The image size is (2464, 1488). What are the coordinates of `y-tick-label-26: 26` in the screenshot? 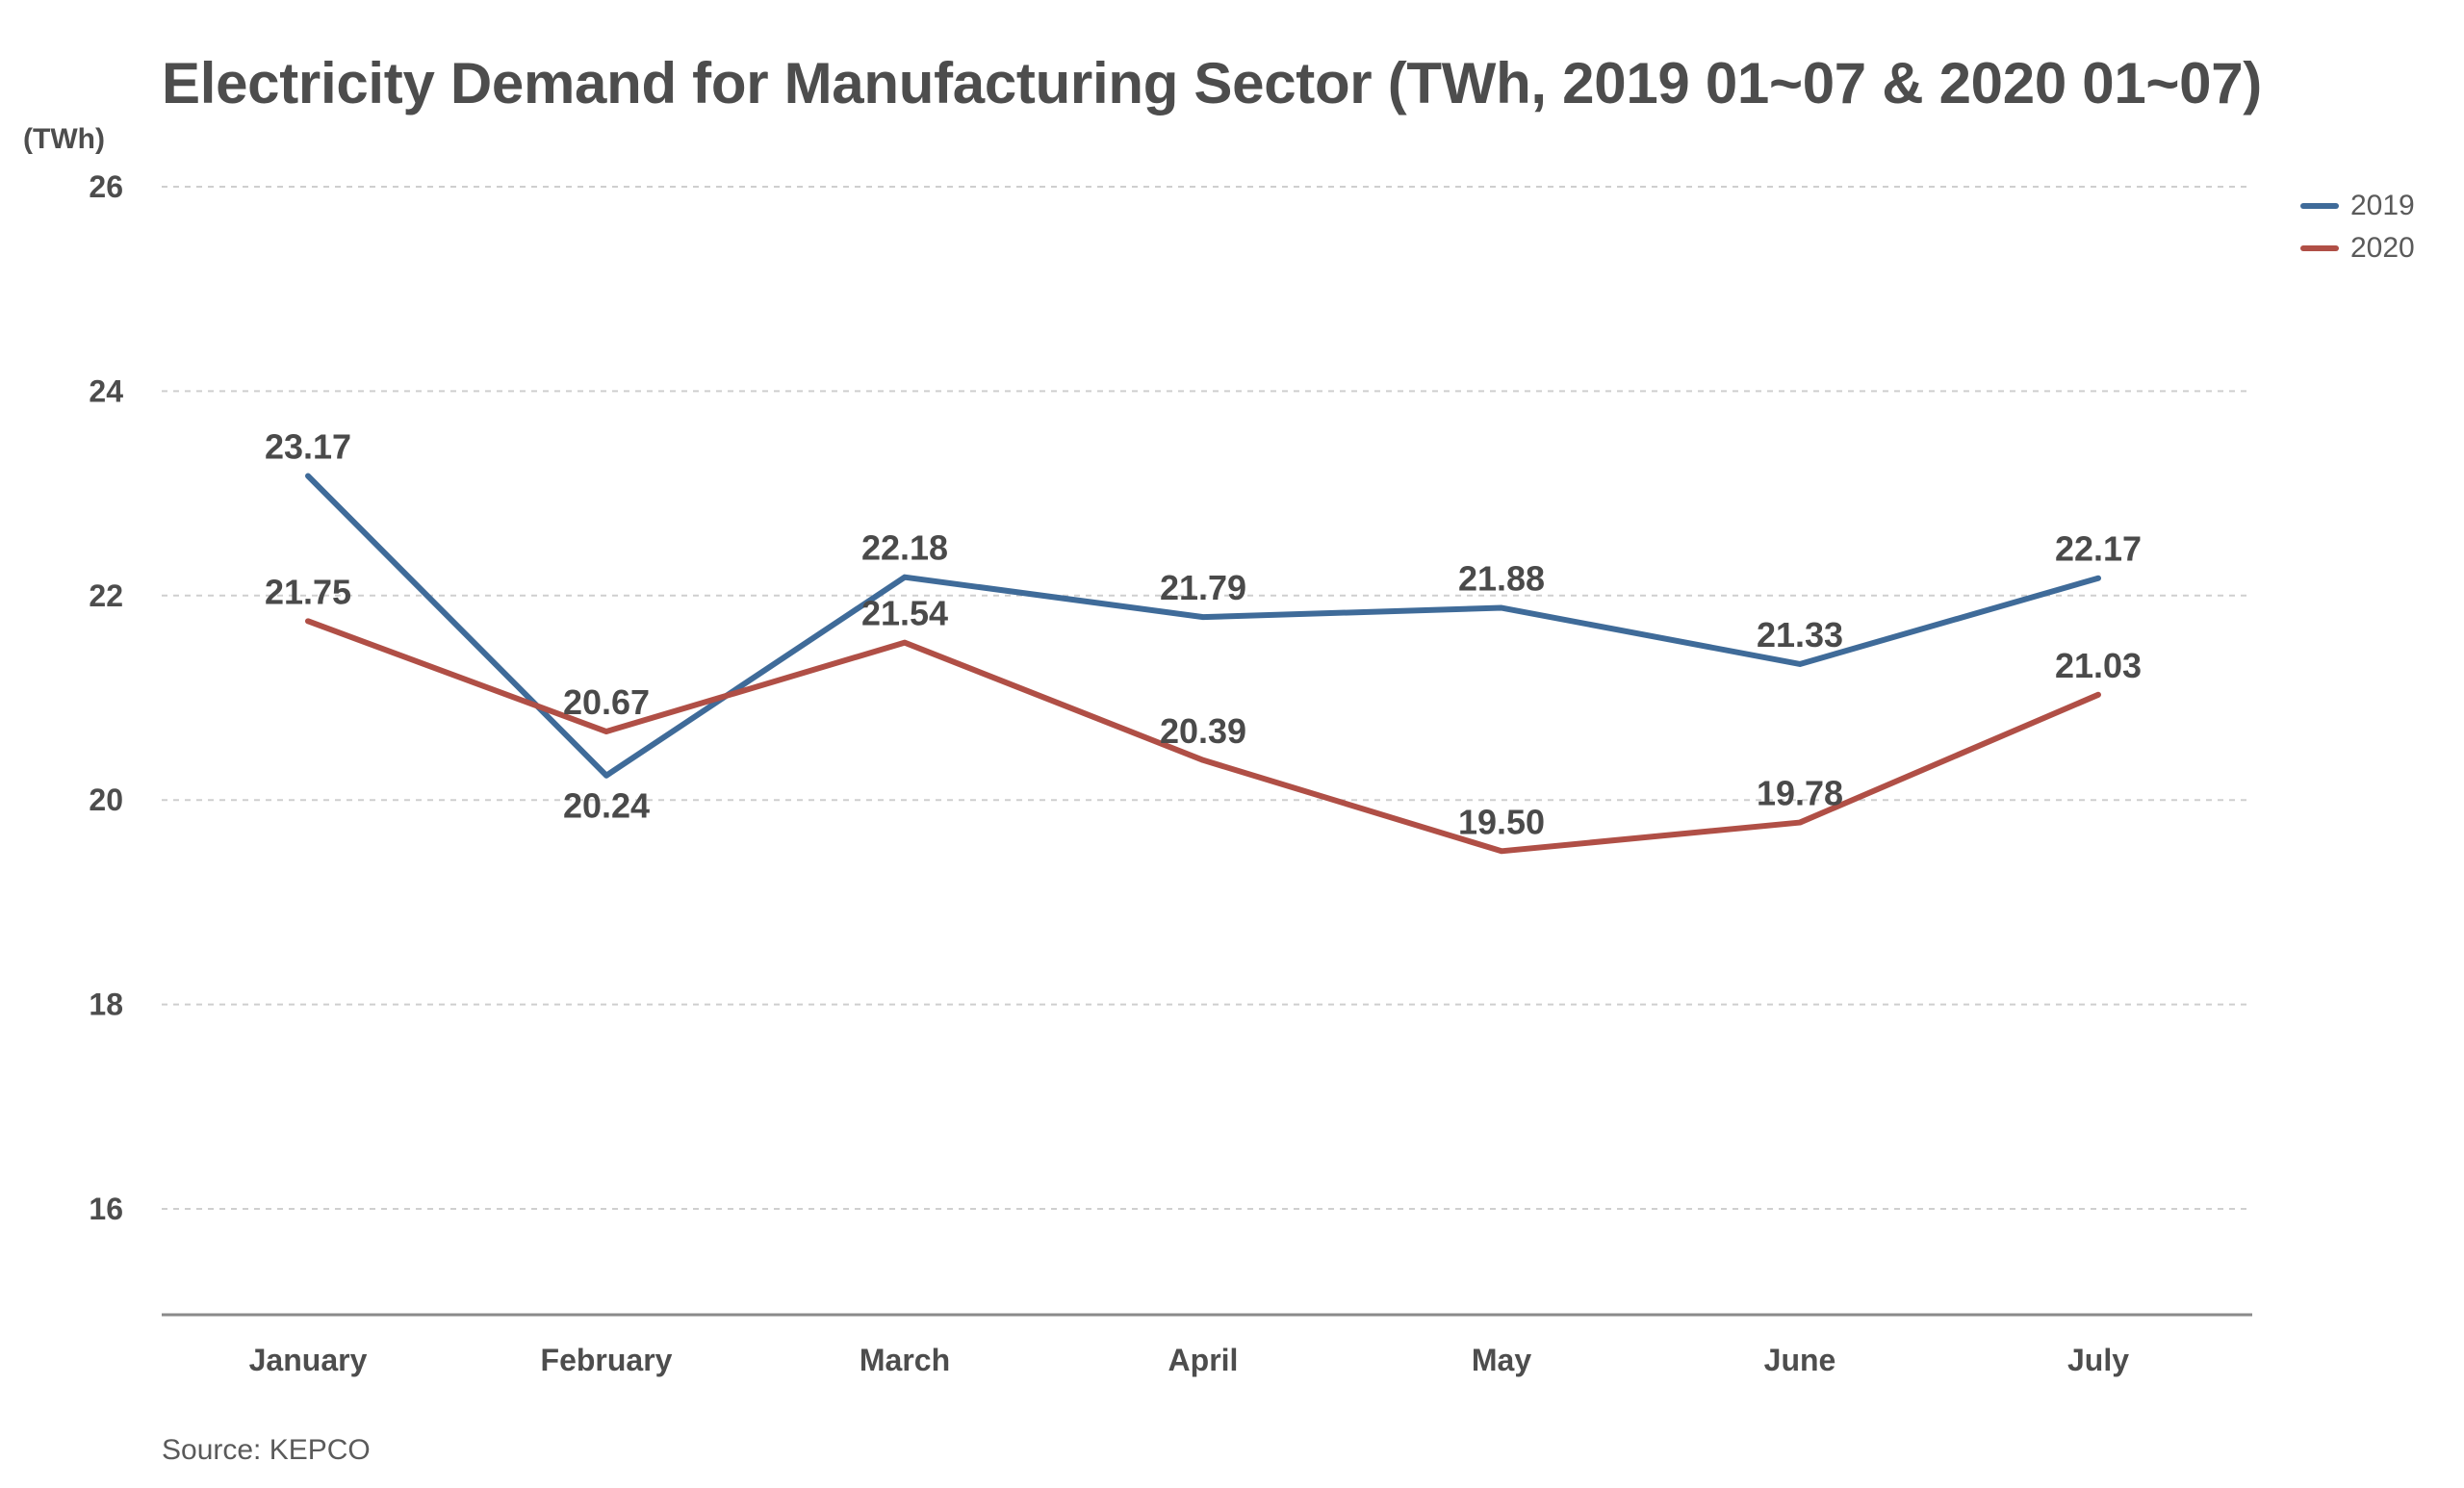 It's located at (106, 187).